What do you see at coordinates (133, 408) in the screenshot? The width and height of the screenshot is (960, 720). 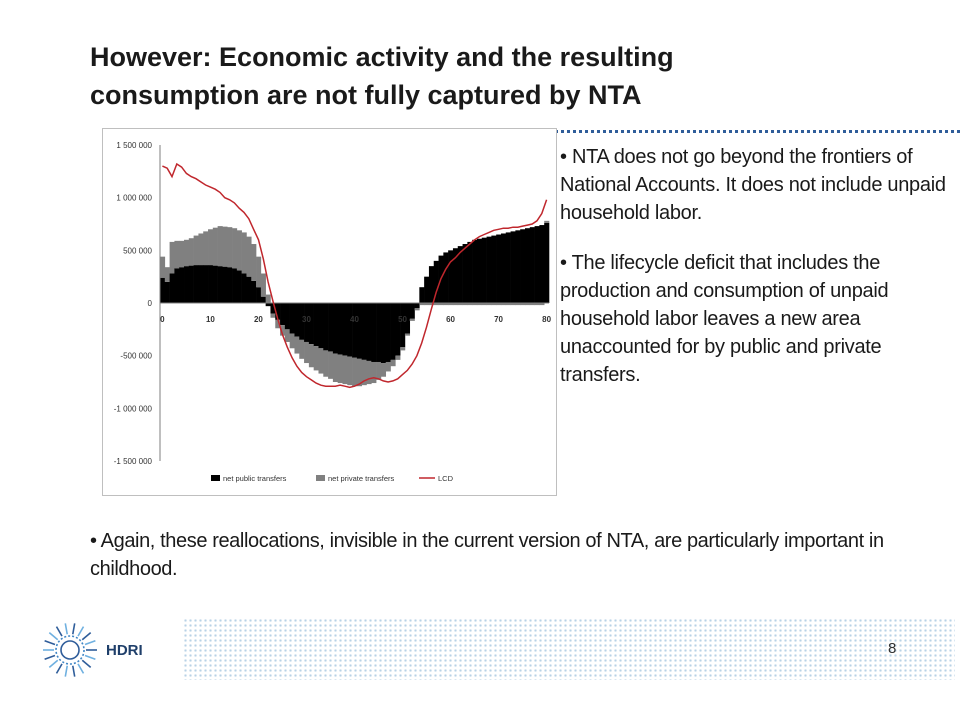 I see `y-tick-label: -1 000 000` at bounding box center [133, 408].